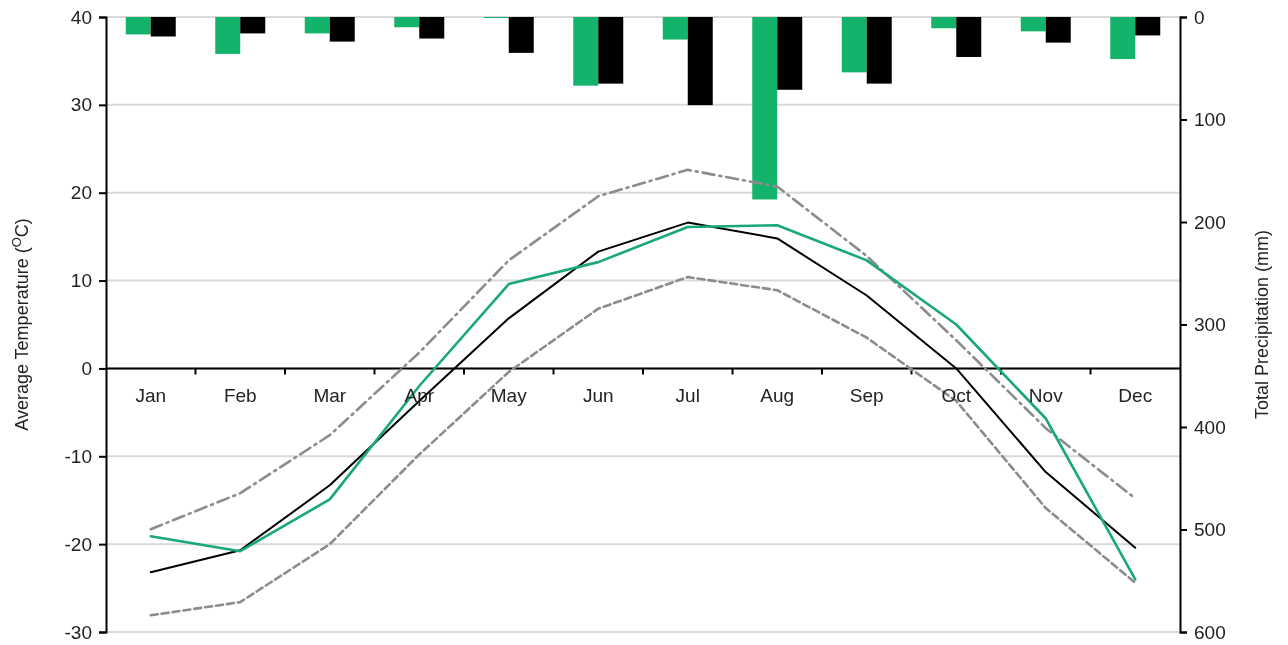 Image resolution: width=1288 pixels, height=645 pixels. I want to click on y-tick-label: 10, so click(81, 281).